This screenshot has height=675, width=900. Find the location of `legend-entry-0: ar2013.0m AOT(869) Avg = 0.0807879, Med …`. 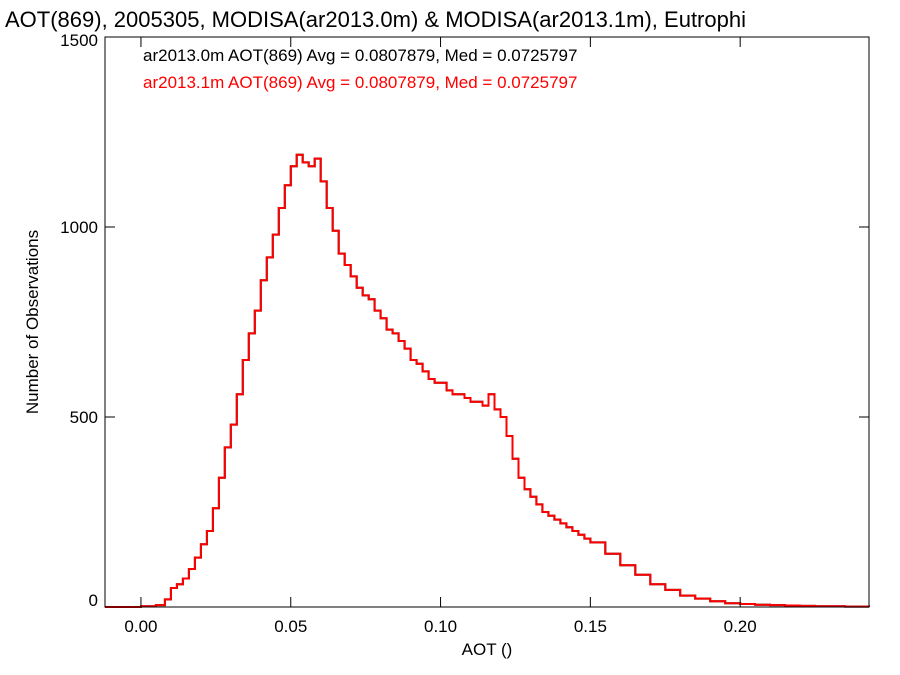

legend-entry-0: ar2013.0m AOT(869) Avg = 0.0807879, Med … is located at coordinates (360, 55).